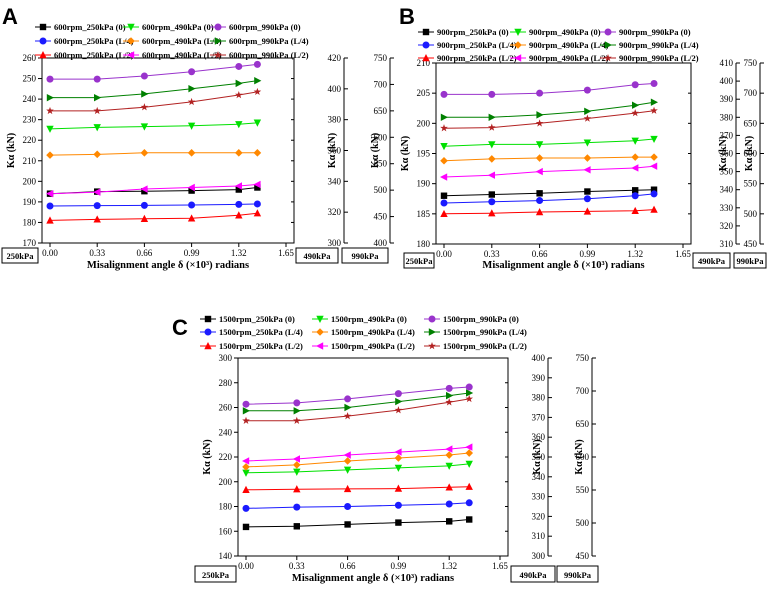 This screenshot has width=768, height=590. Describe the element at coordinates (226, 408) in the screenshot. I see `y-tick-label: 260` at that location.